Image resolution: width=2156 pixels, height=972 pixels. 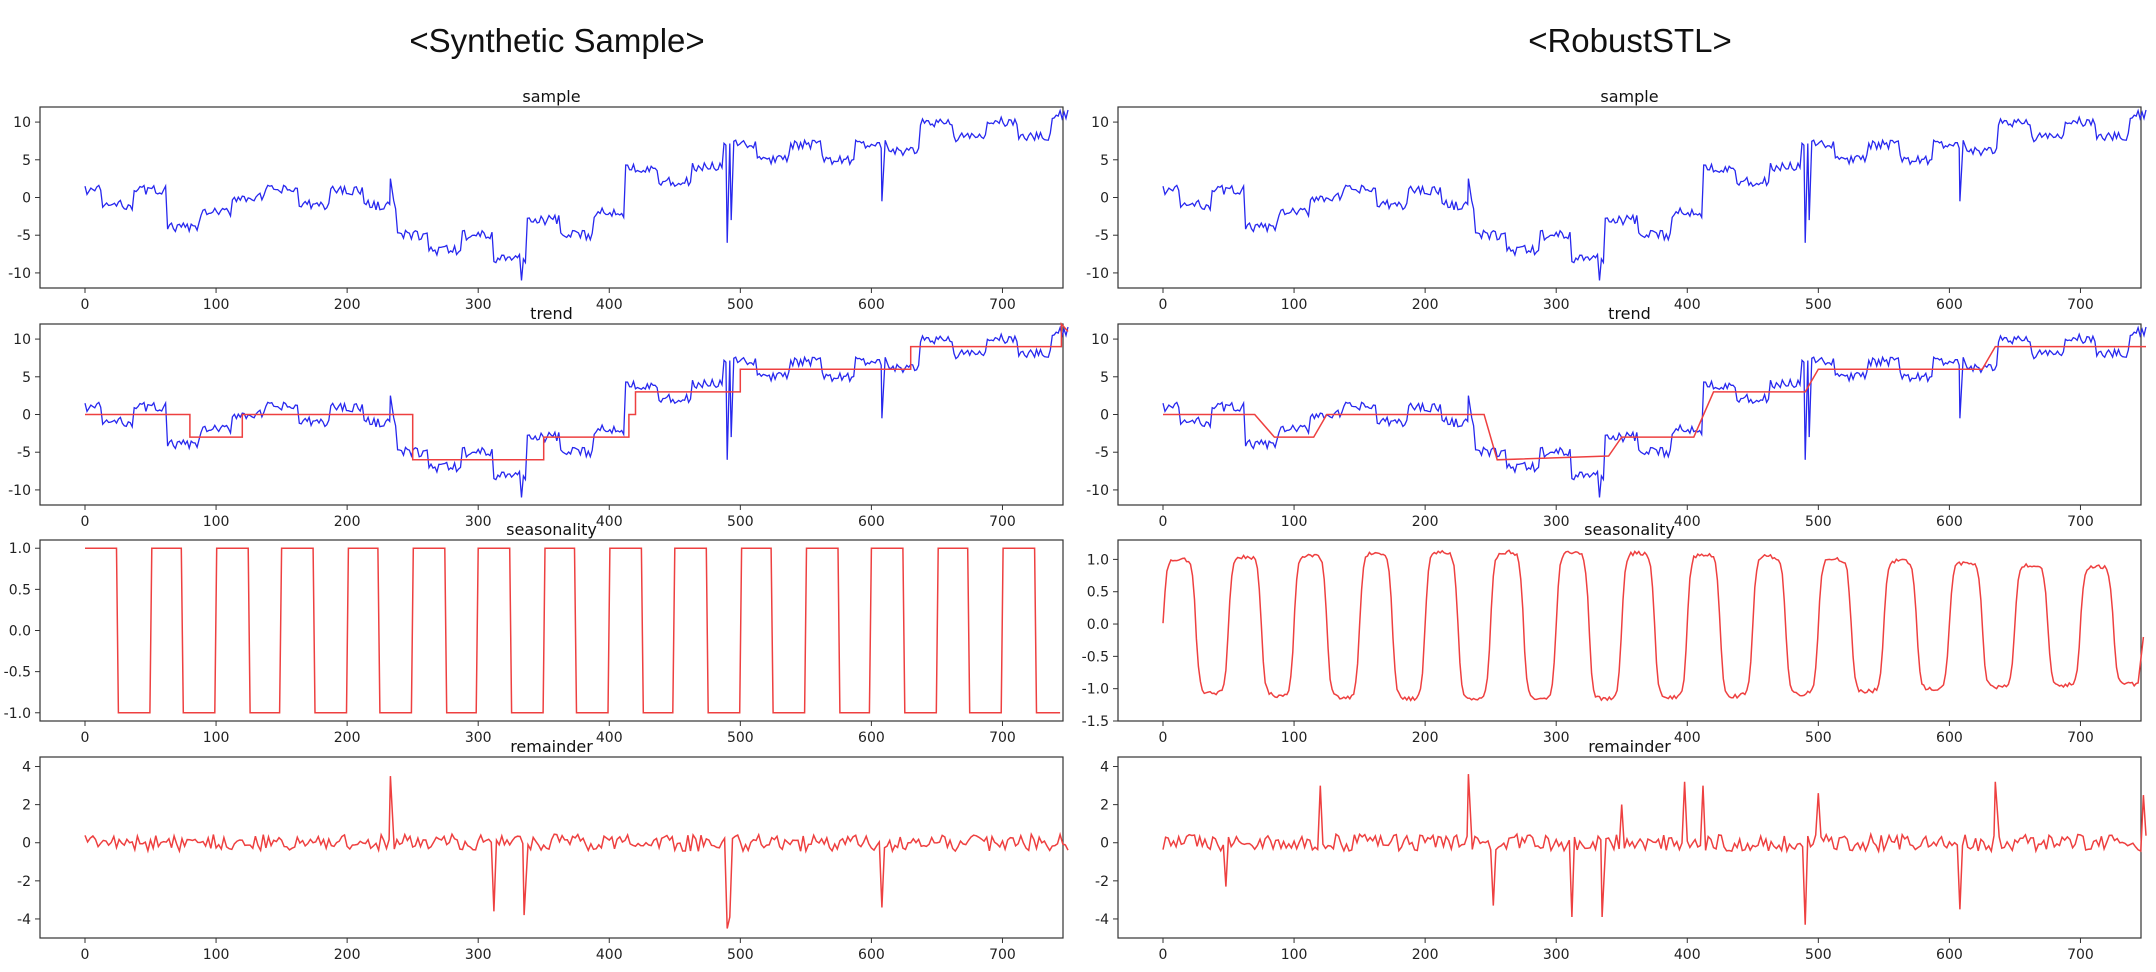 What do you see at coordinates (1098, 560) in the screenshot?
I see `y-tick-label: 1.0` at bounding box center [1098, 560].